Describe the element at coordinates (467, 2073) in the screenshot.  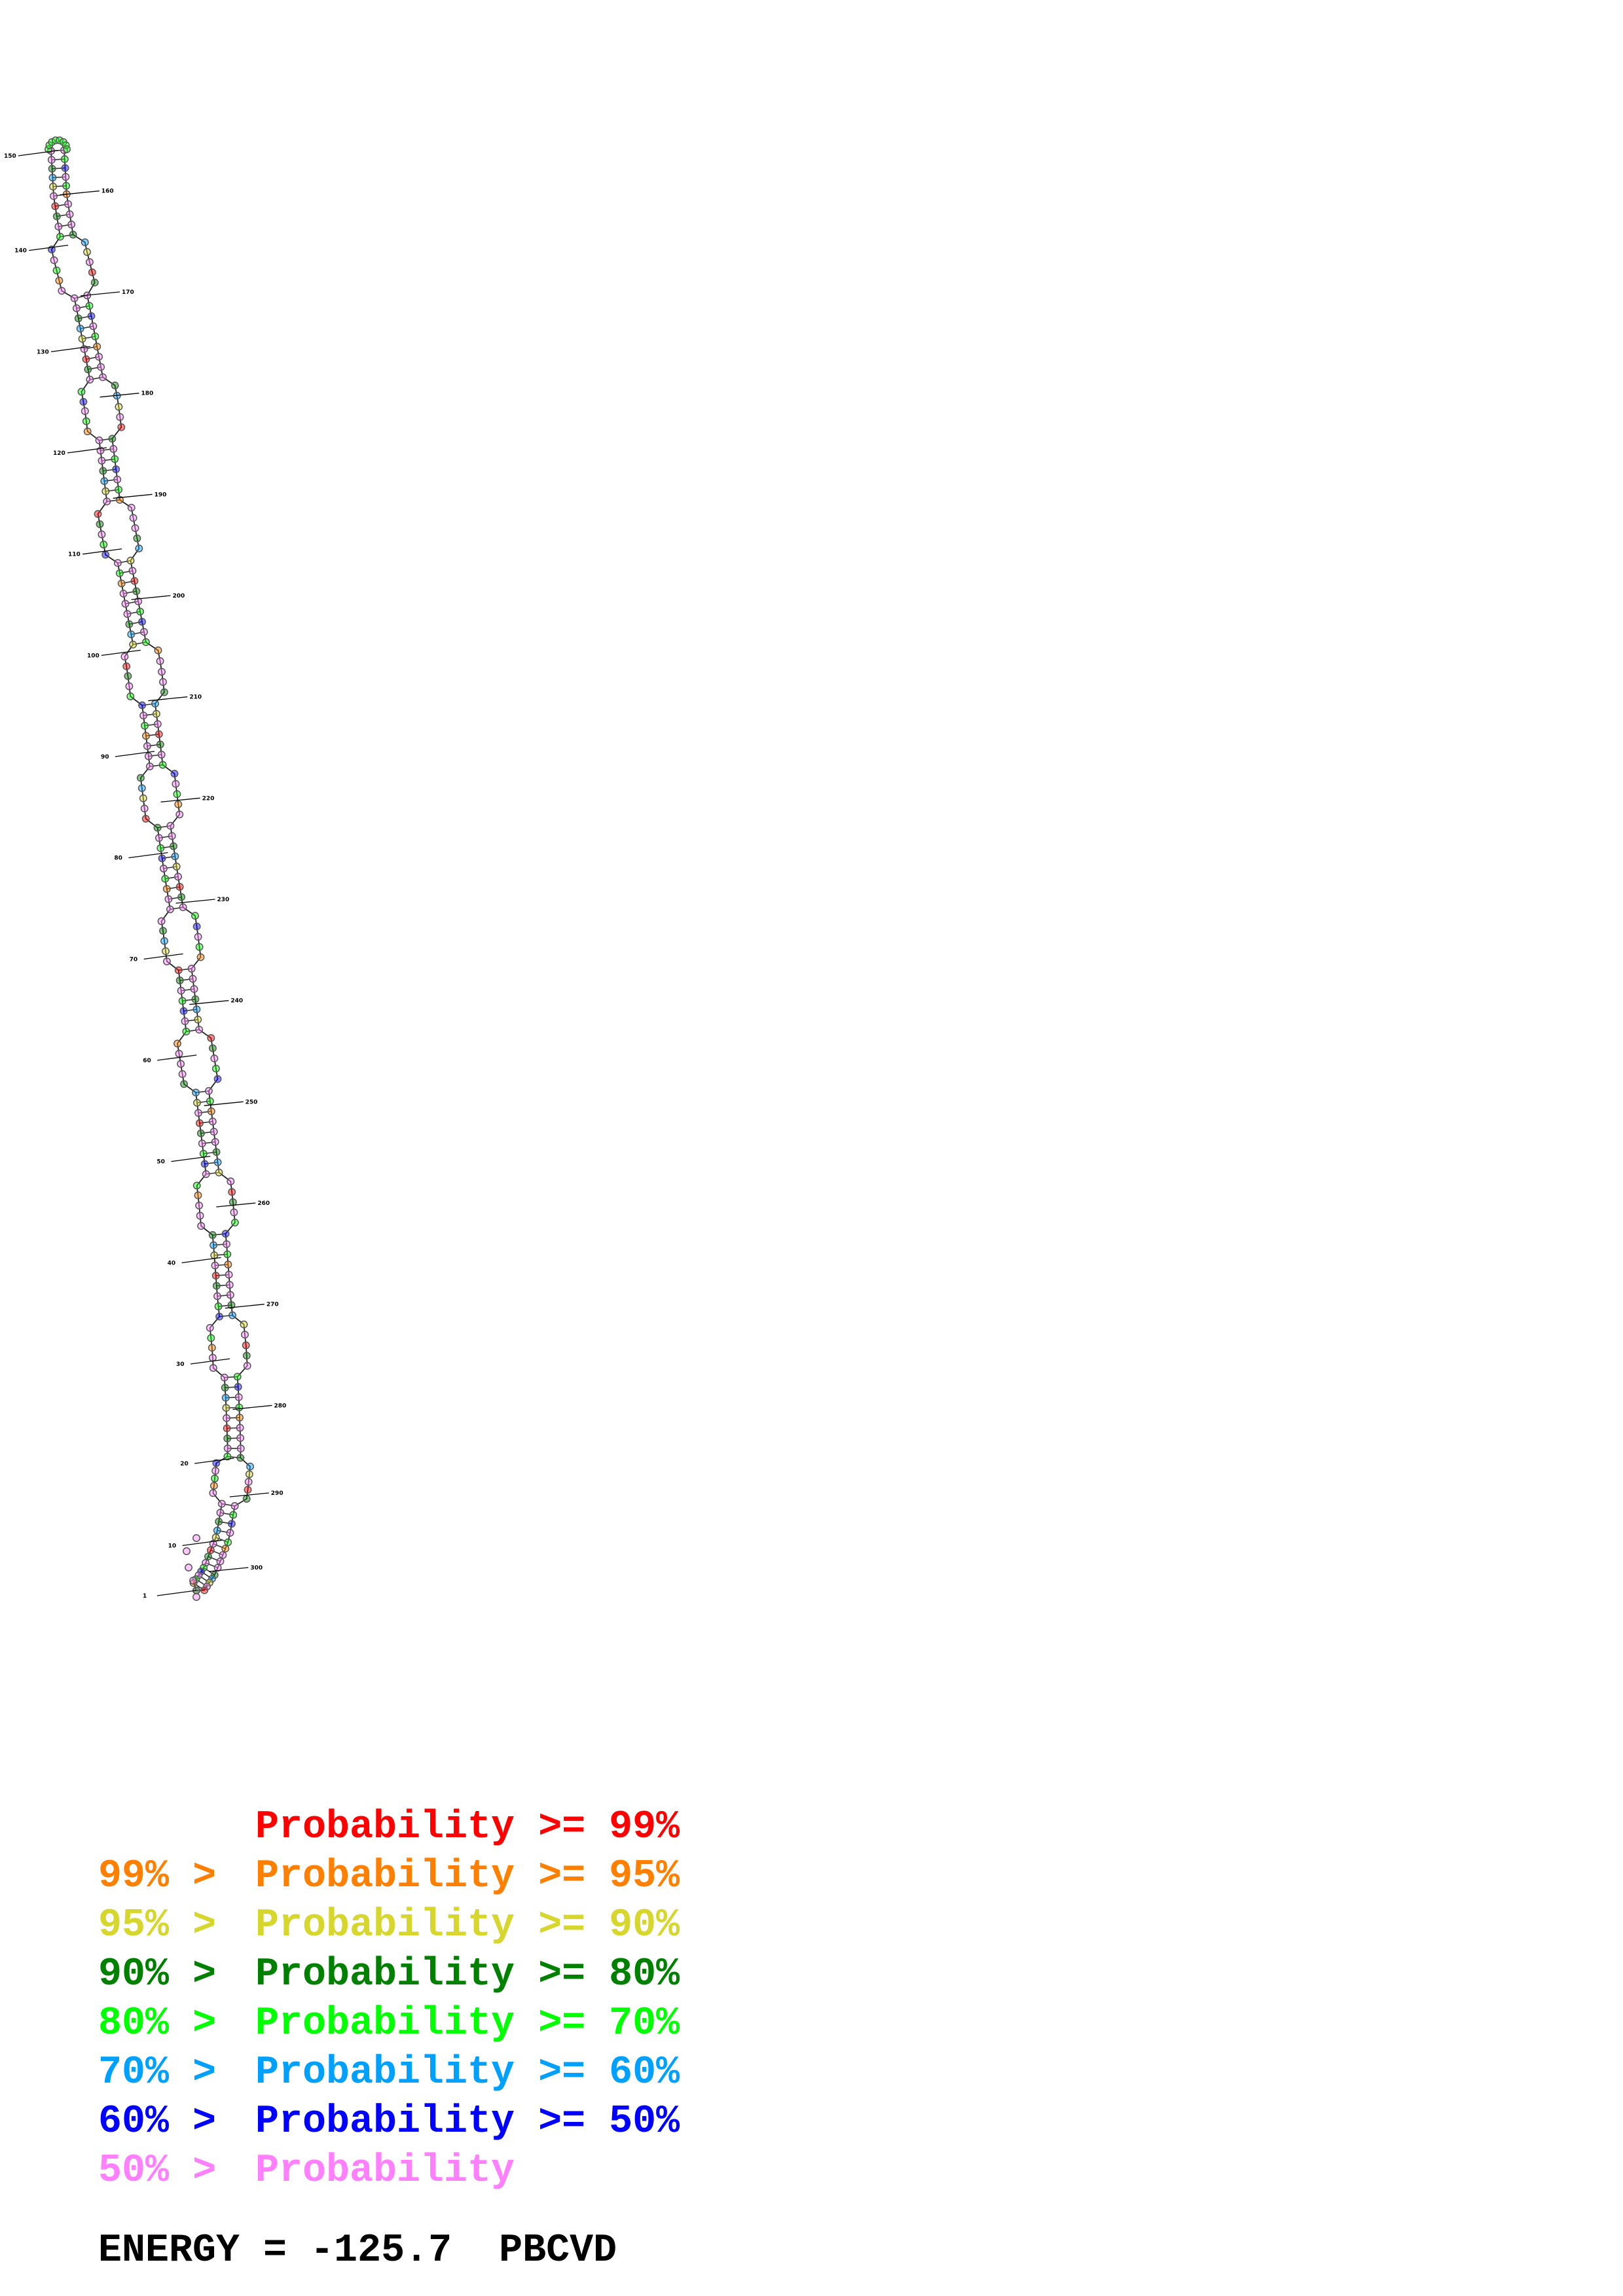
I see `legend-label: Probability >= 60%` at that location.